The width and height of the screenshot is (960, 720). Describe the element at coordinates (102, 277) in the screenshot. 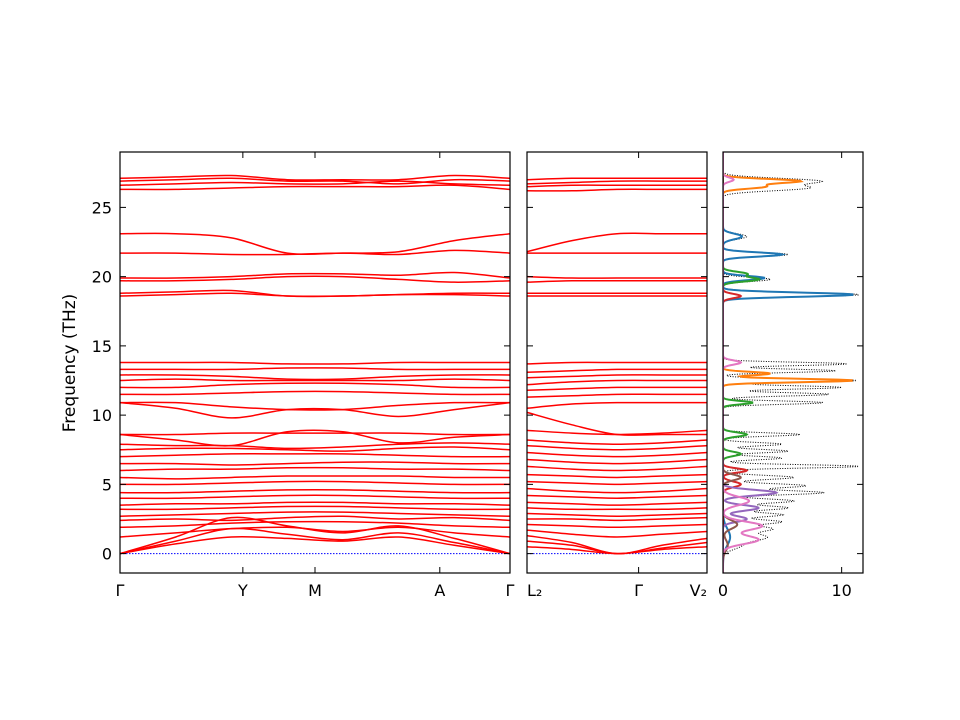

I see `y-tick-label: 20` at that location.